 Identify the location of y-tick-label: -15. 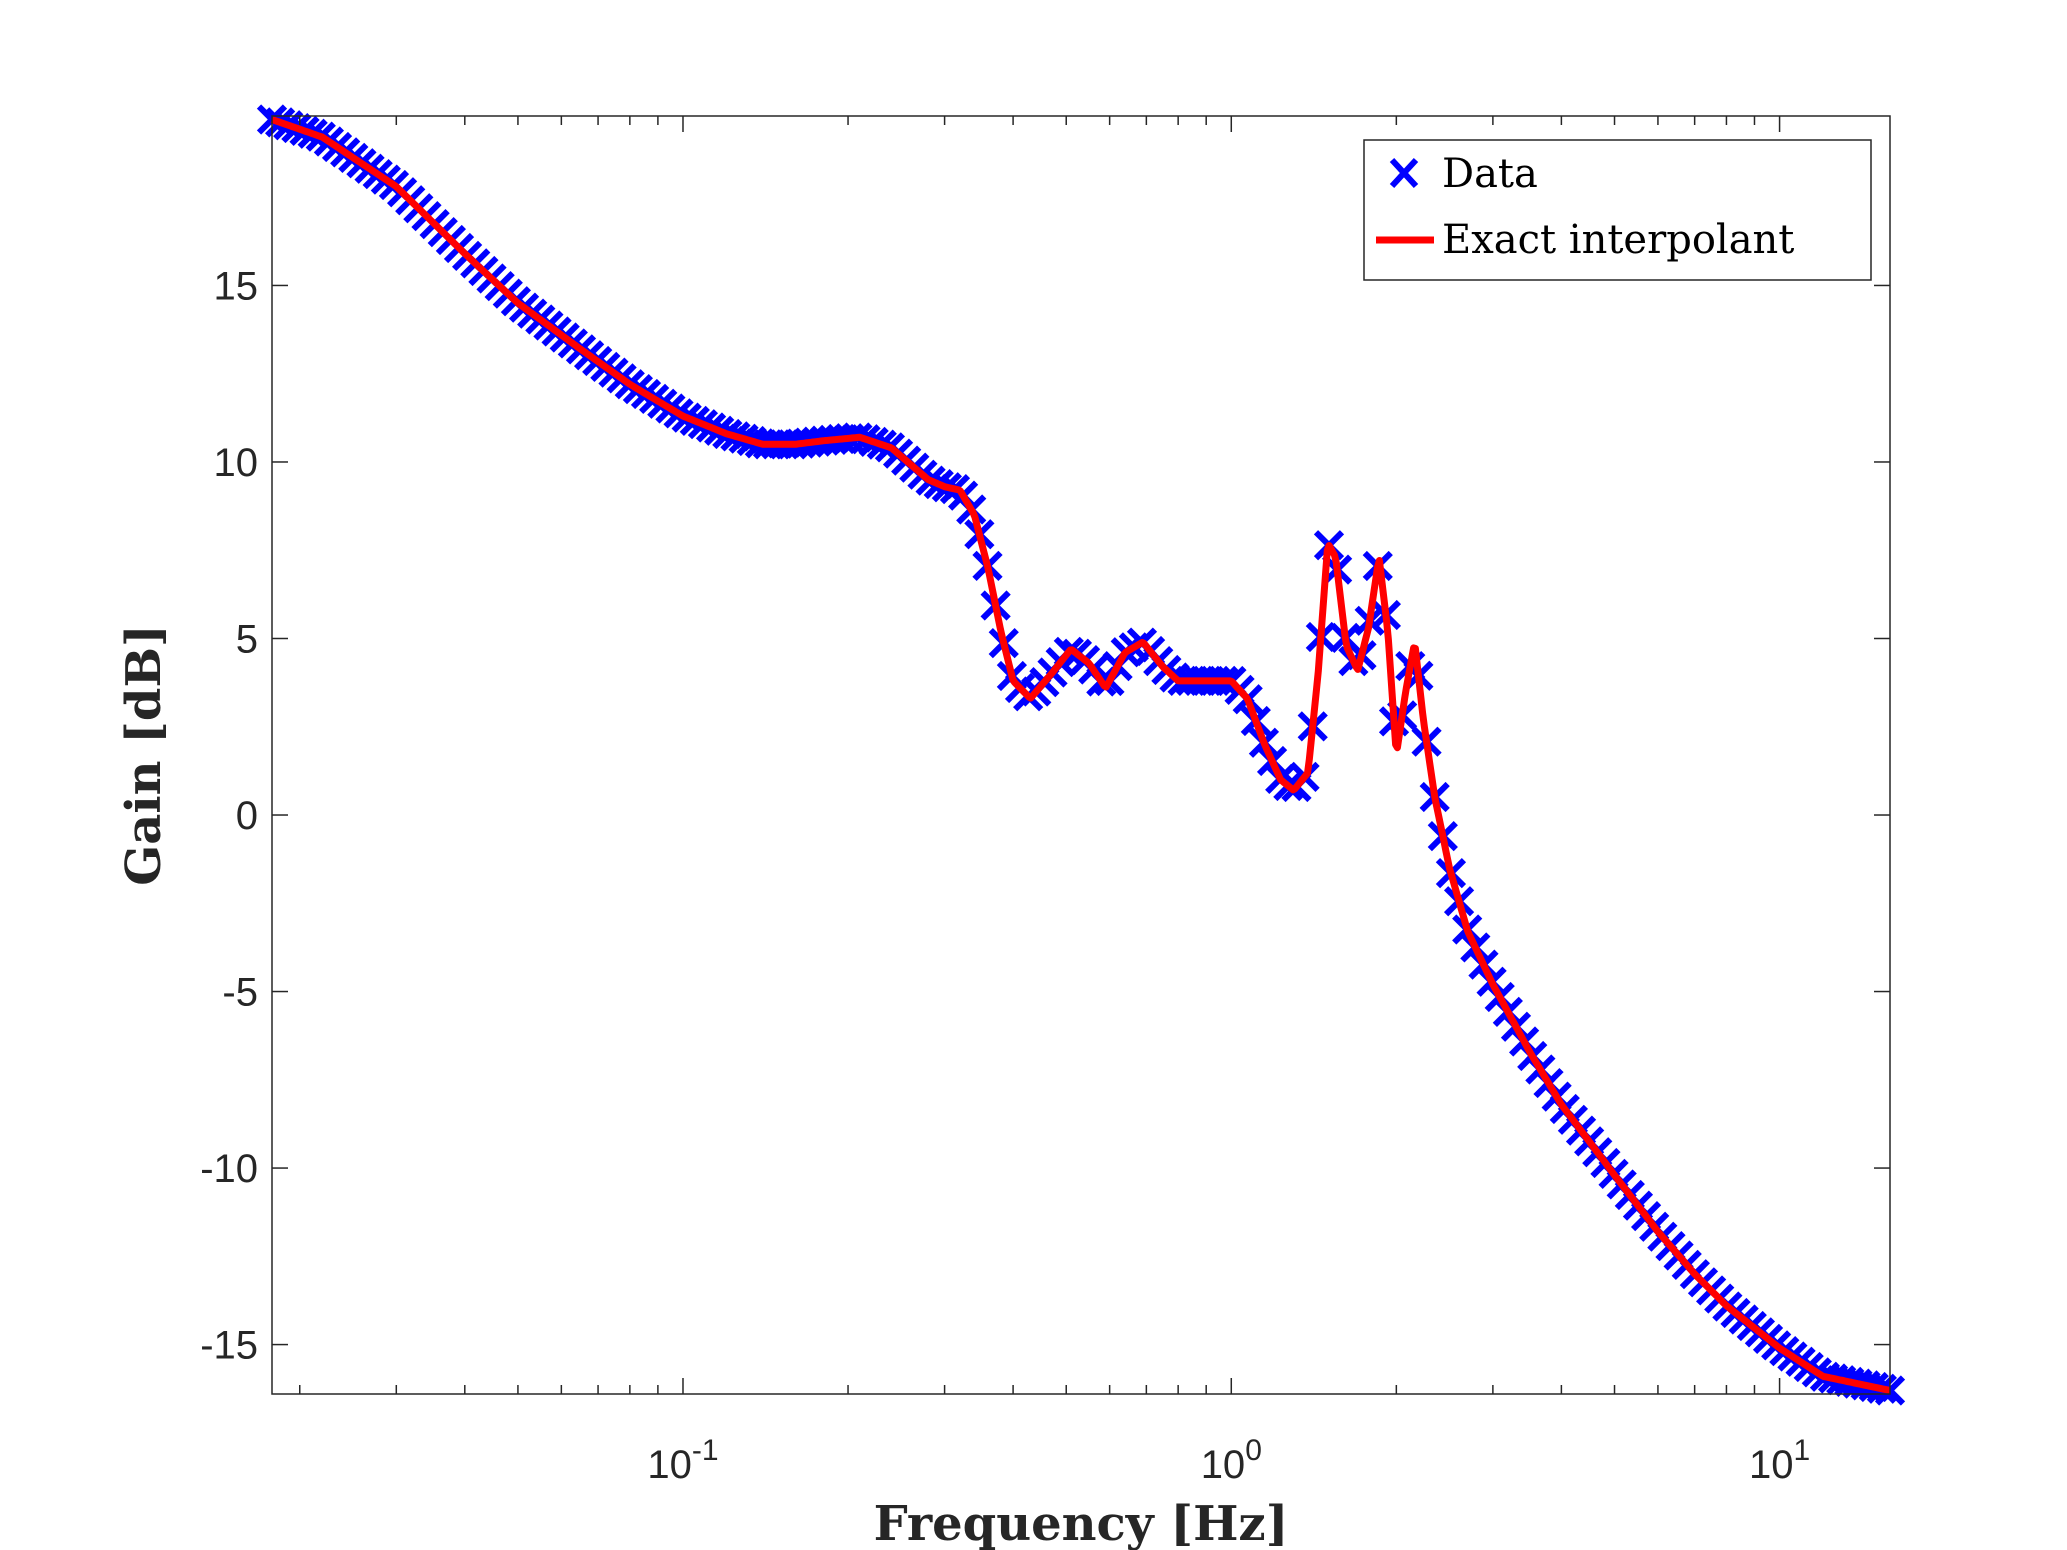
(229, 1346).